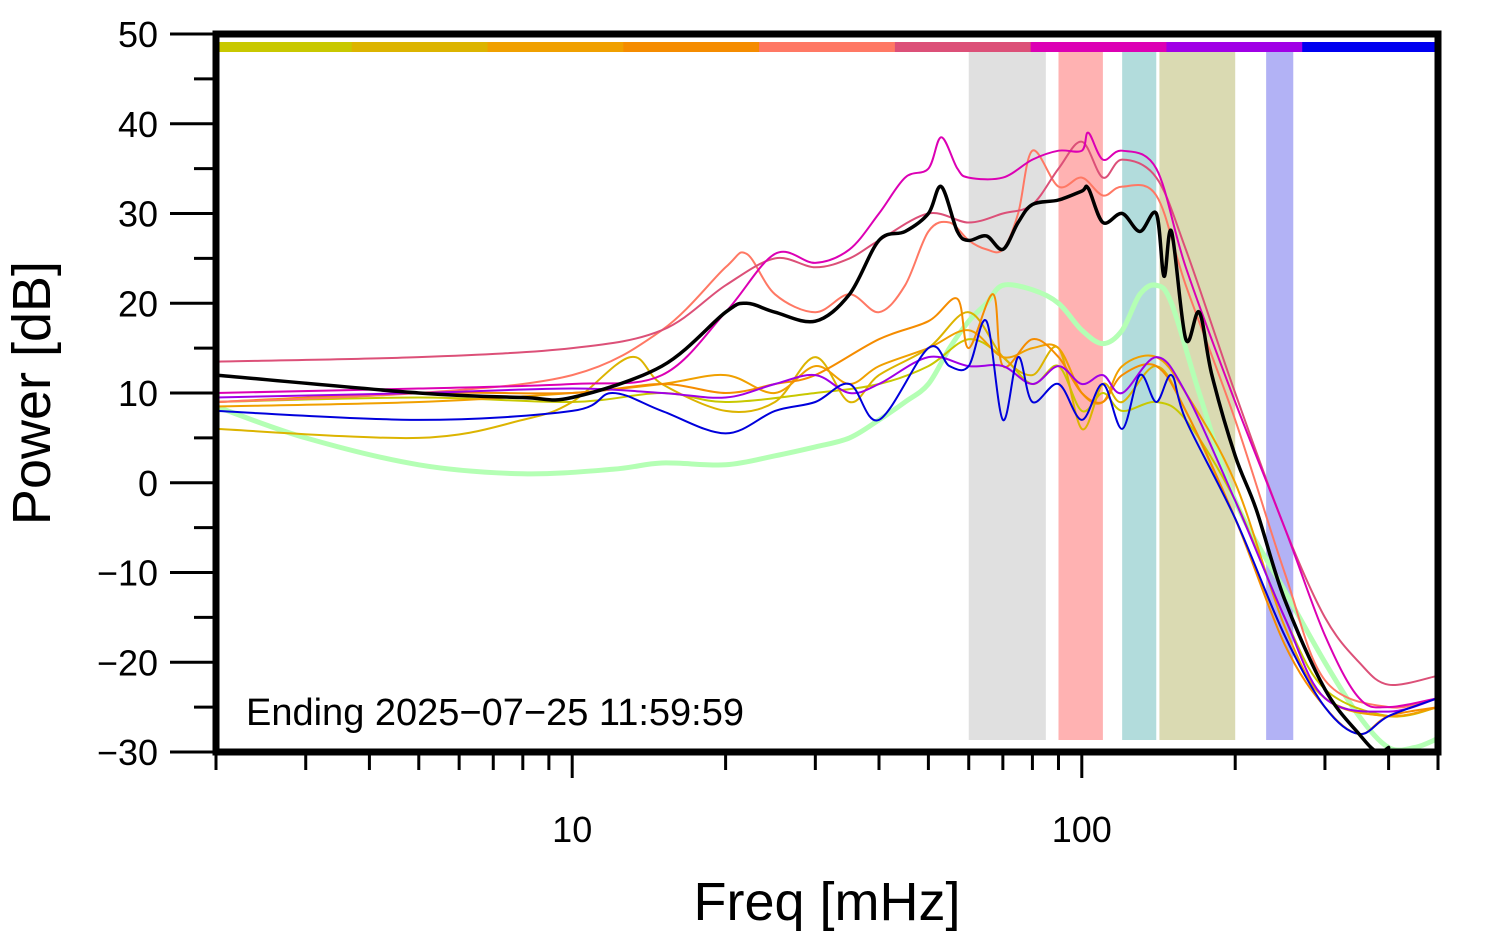 The width and height of the screenshot is (1494, 952). What do you see at coordinates (1082, 829) in the screenshot?
I see `x-tick-label-2: 100` at bounding box center [1082, 829].